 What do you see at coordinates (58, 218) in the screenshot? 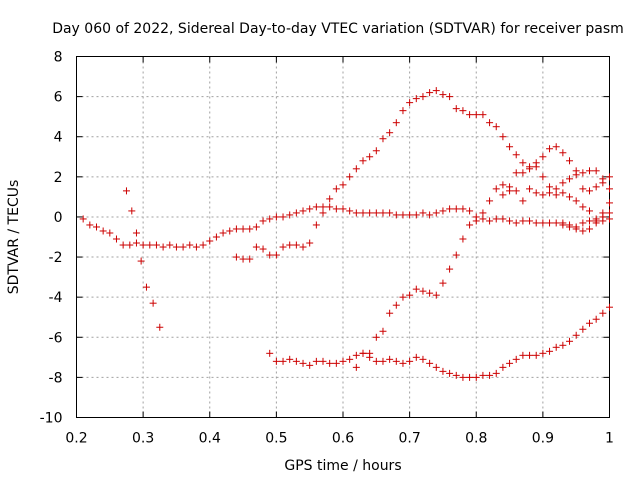
I see `y-tick-label: 0` at bounding box center [58, 218].